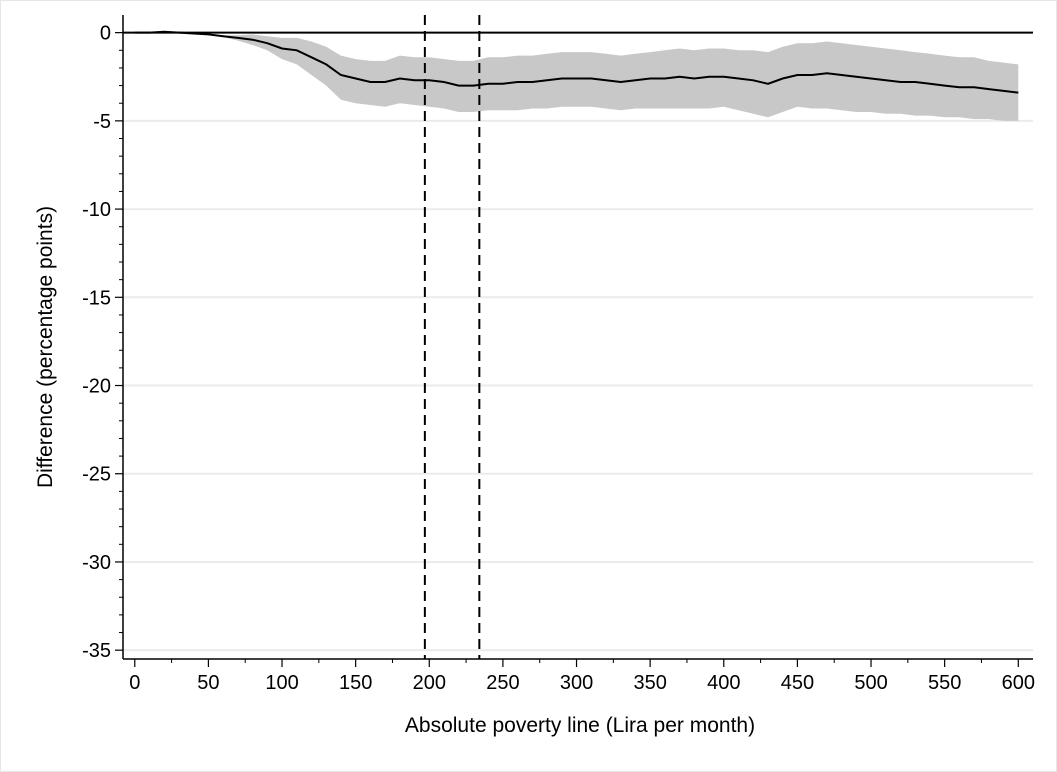 The image size is (1057, 772). I want to click on y-tick-label: -30, so click(96, 563).